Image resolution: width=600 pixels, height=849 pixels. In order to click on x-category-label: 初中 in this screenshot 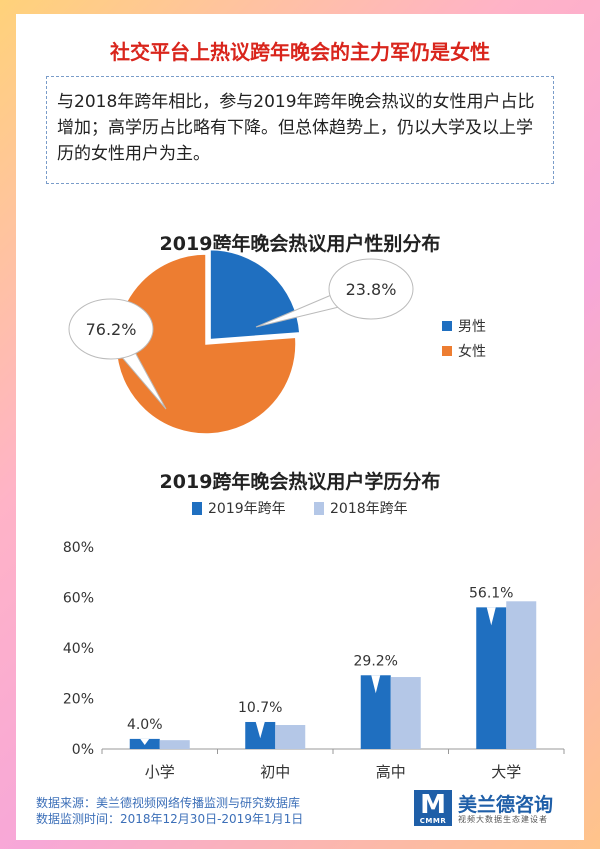, I will do `click(275, 772)`.